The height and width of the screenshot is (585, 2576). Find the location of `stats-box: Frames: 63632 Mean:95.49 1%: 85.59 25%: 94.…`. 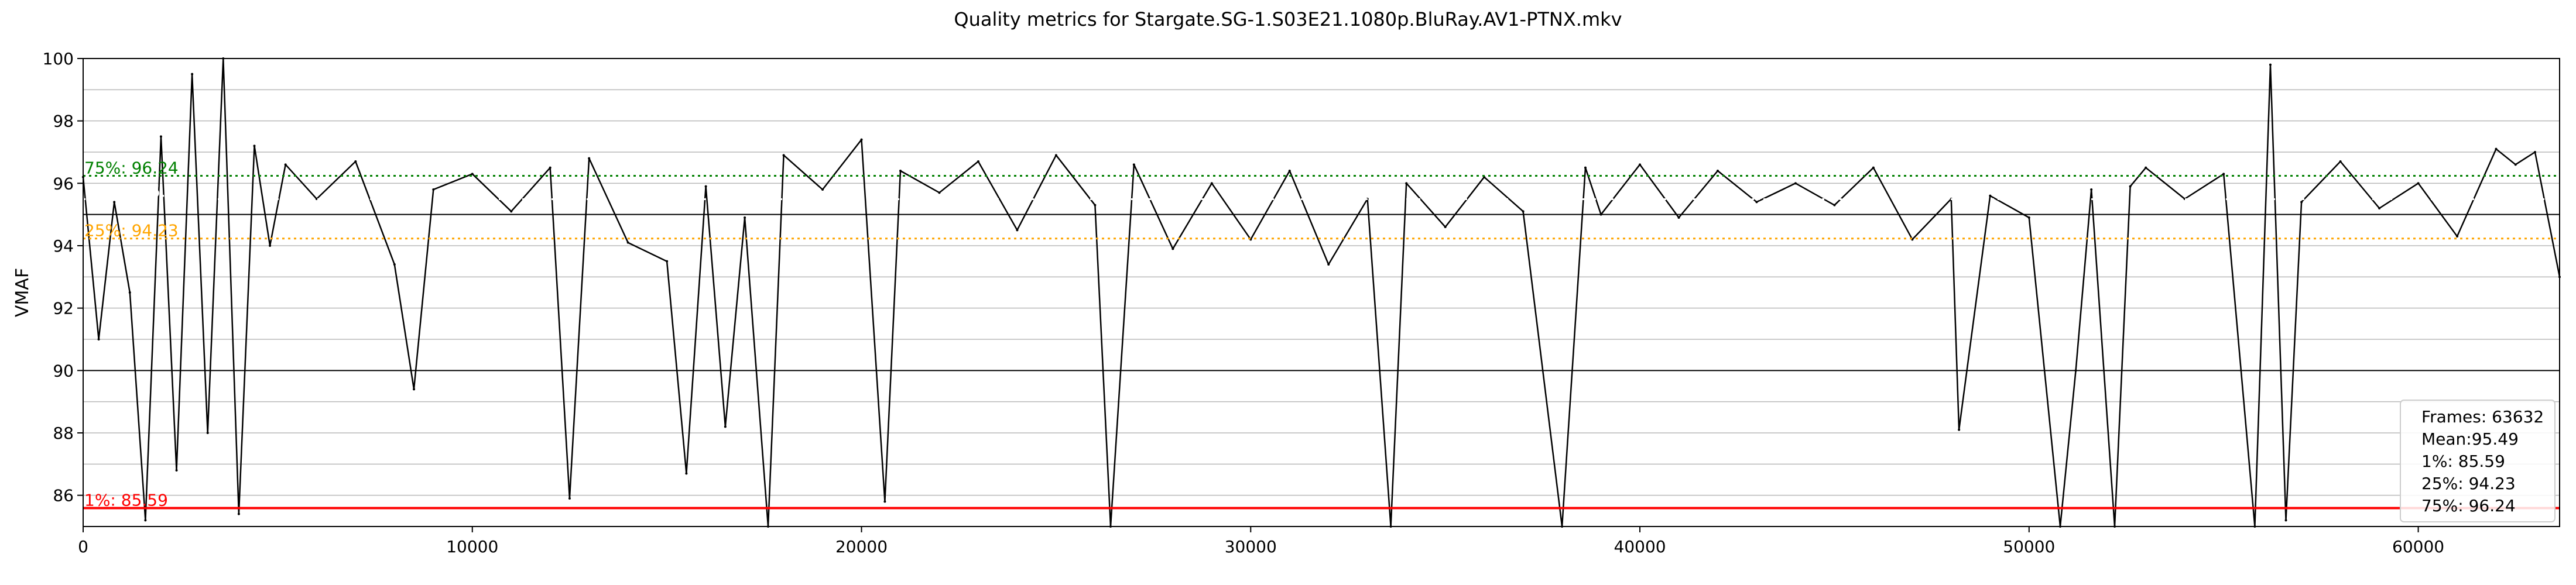

stats-box: Frames: 63632 Mean:95.49 1%: 85.59 25%: 94.… is located at coordinates (2478, 461).